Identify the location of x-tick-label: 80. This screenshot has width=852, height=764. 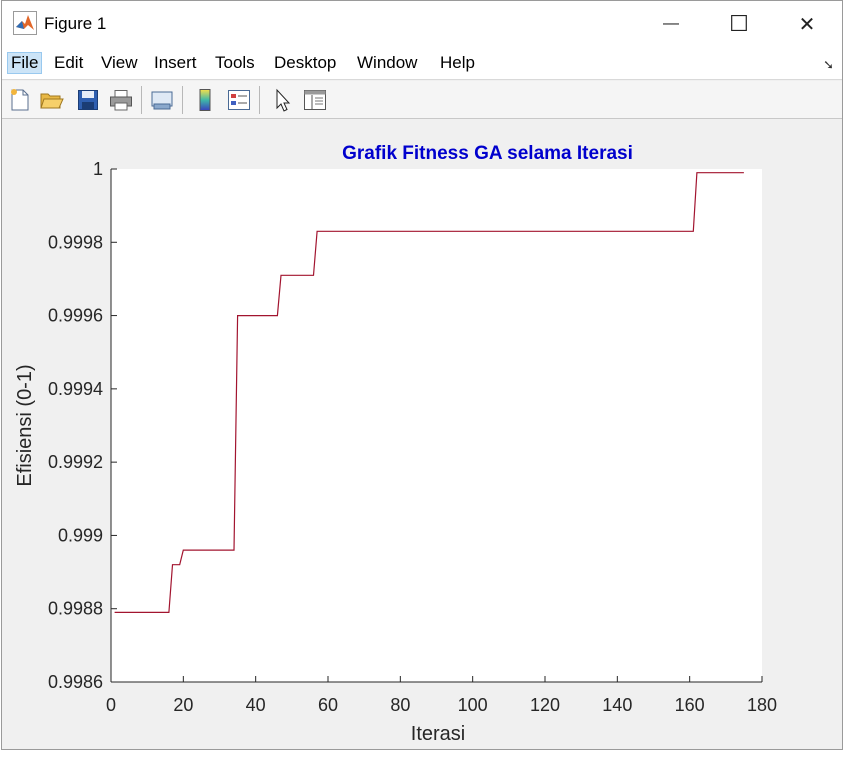
(400, 705).